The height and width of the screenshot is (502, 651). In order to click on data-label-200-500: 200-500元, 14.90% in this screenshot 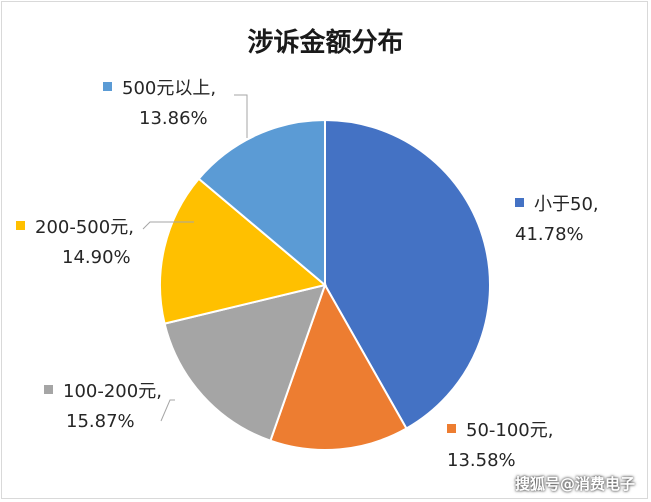, I will do `click(75, 243)`.